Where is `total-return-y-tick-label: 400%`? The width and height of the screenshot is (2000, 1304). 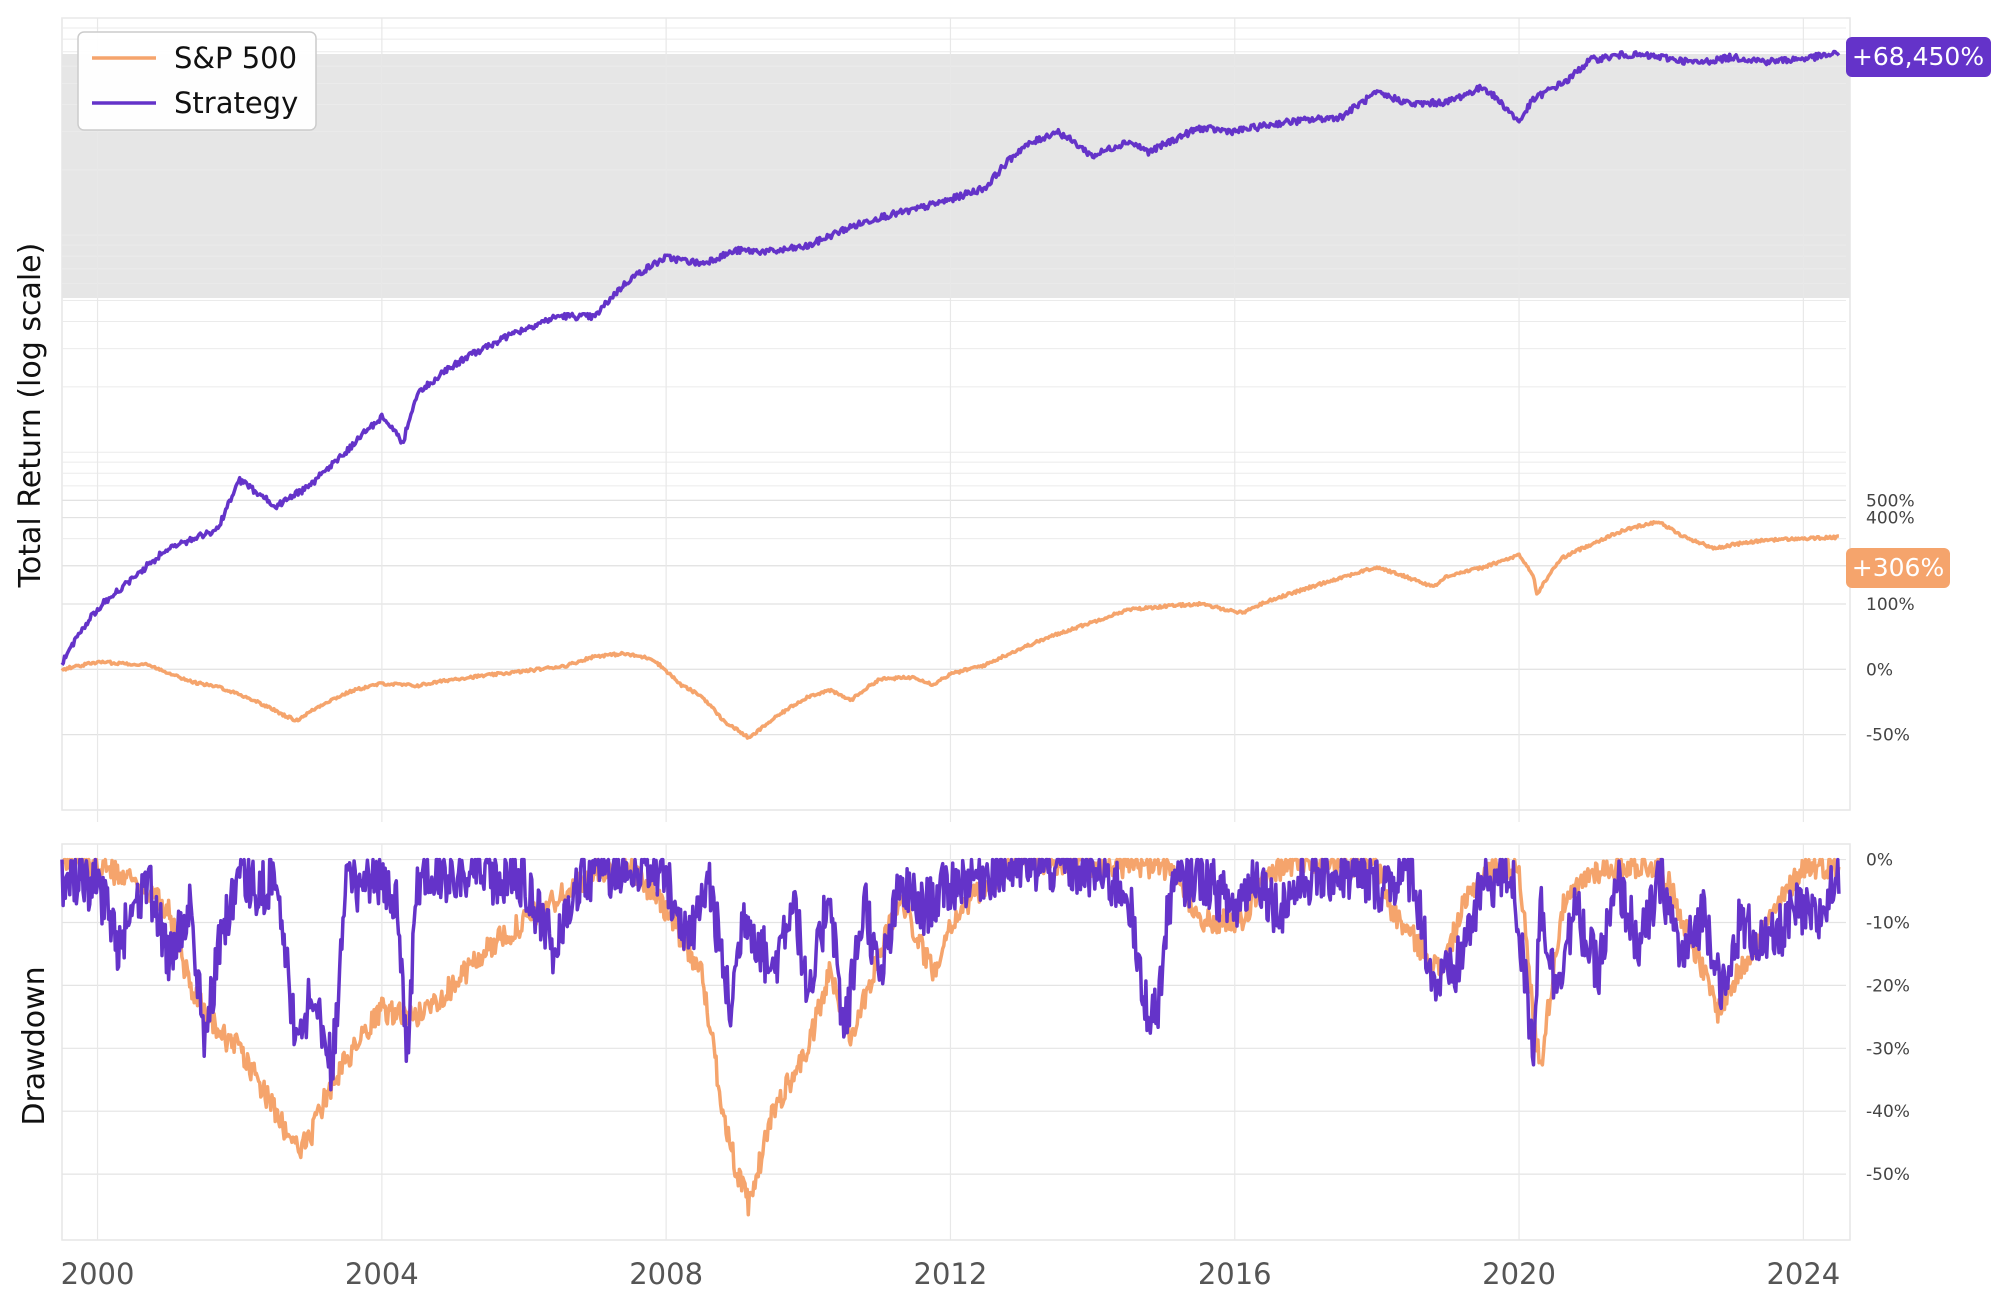
total-return-y-tick-label: 400% is located at coordinates (1890, 519).